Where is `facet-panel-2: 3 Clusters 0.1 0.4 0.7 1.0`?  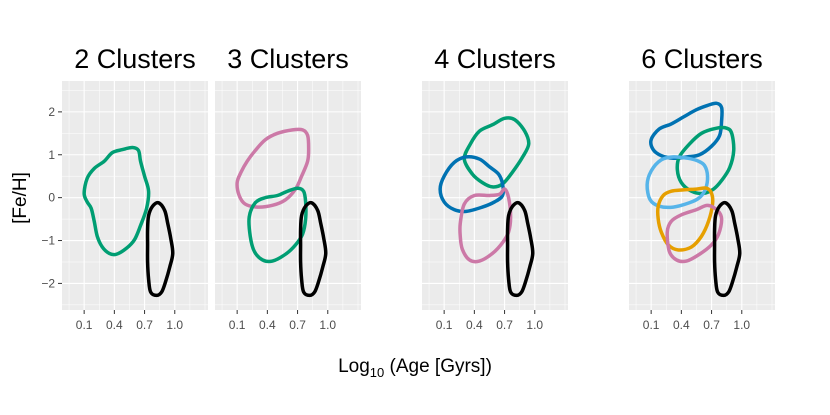 facet-panel-2: 3 Clusters 0.1 0.4 0.7 1.0 is located at coordinates (288, 188).